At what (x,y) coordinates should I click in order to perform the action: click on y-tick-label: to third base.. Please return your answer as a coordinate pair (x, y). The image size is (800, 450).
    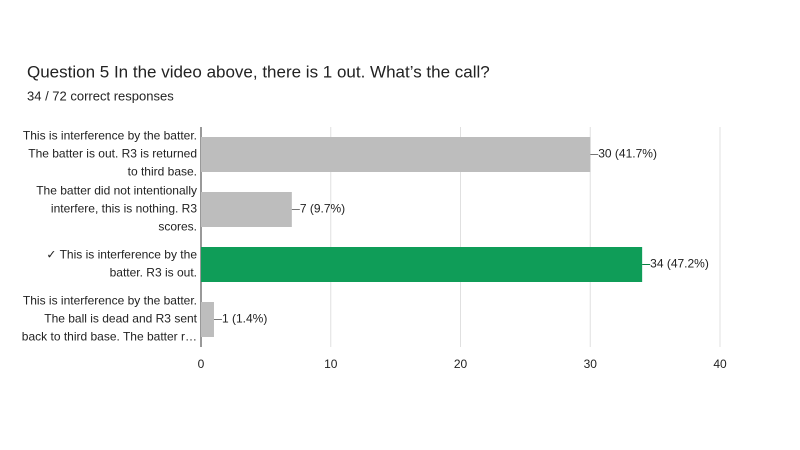
    Looking at the image, I should click on (162, 172).